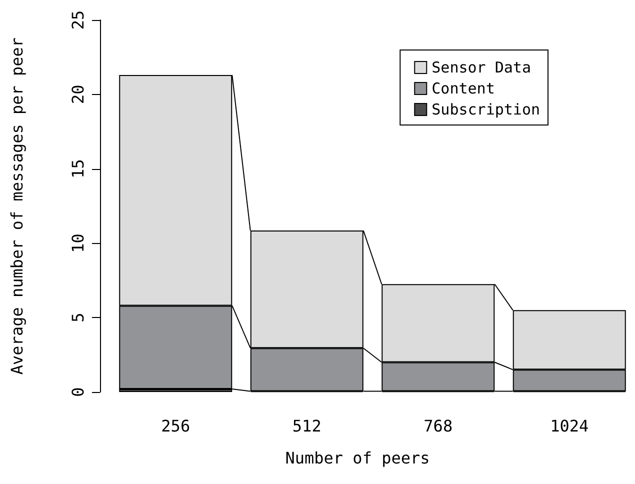 The height and width of the screenshot is (484, 635). I want to click on x-tick-label: 1024, so click(569, 426).